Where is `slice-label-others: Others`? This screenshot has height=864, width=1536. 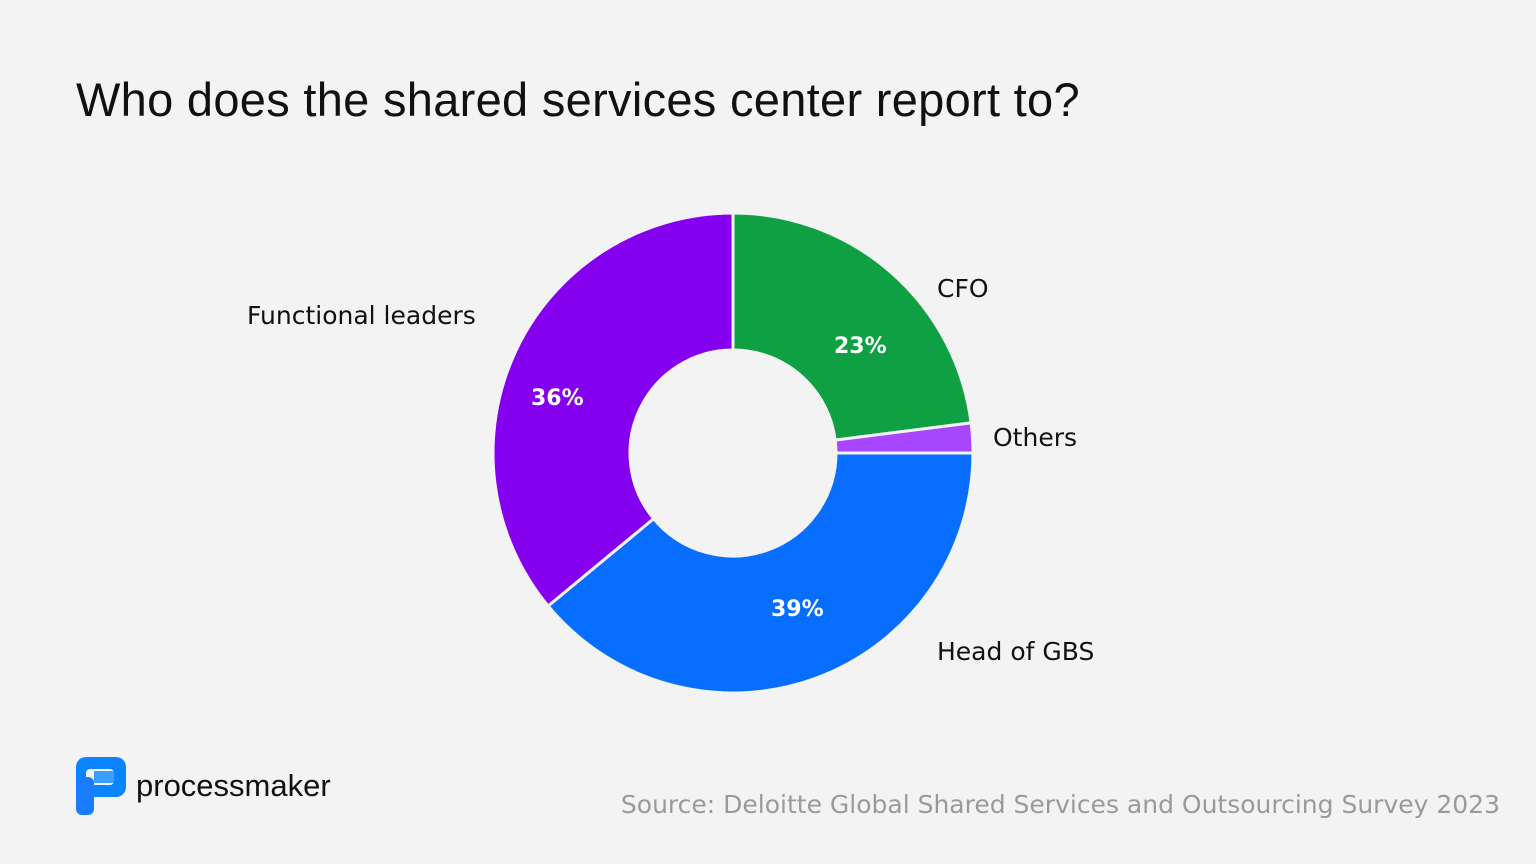
slice-label-others: Others is located at coordinates (1035, 437).